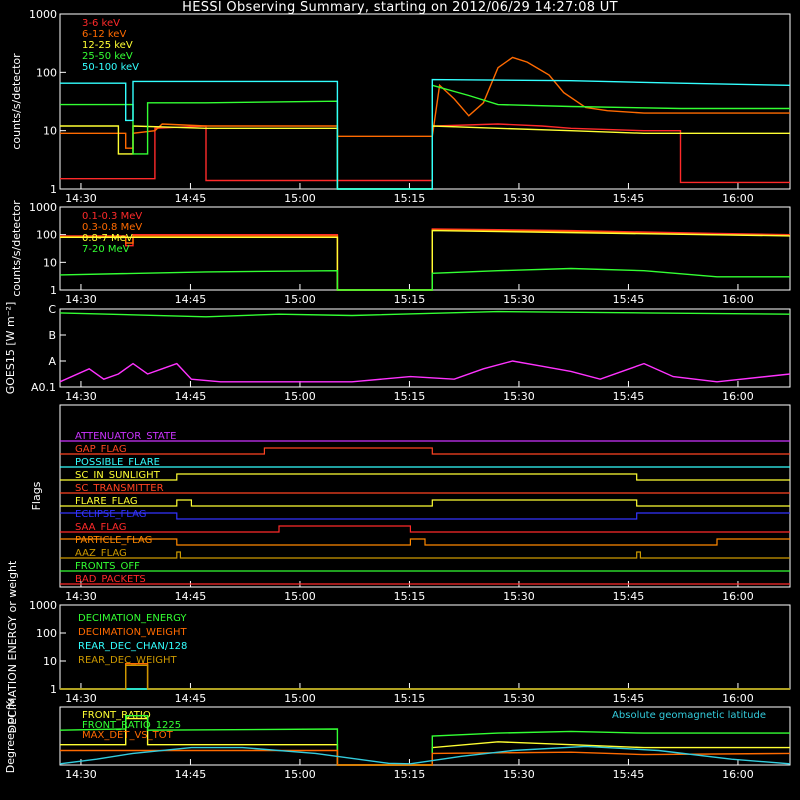 The width and height of the screenshot is (800, 800). Describe the element at coordinates (410, 596) in the screenshot. I see `x-tick-label-flags-3: 15:15` at that location.